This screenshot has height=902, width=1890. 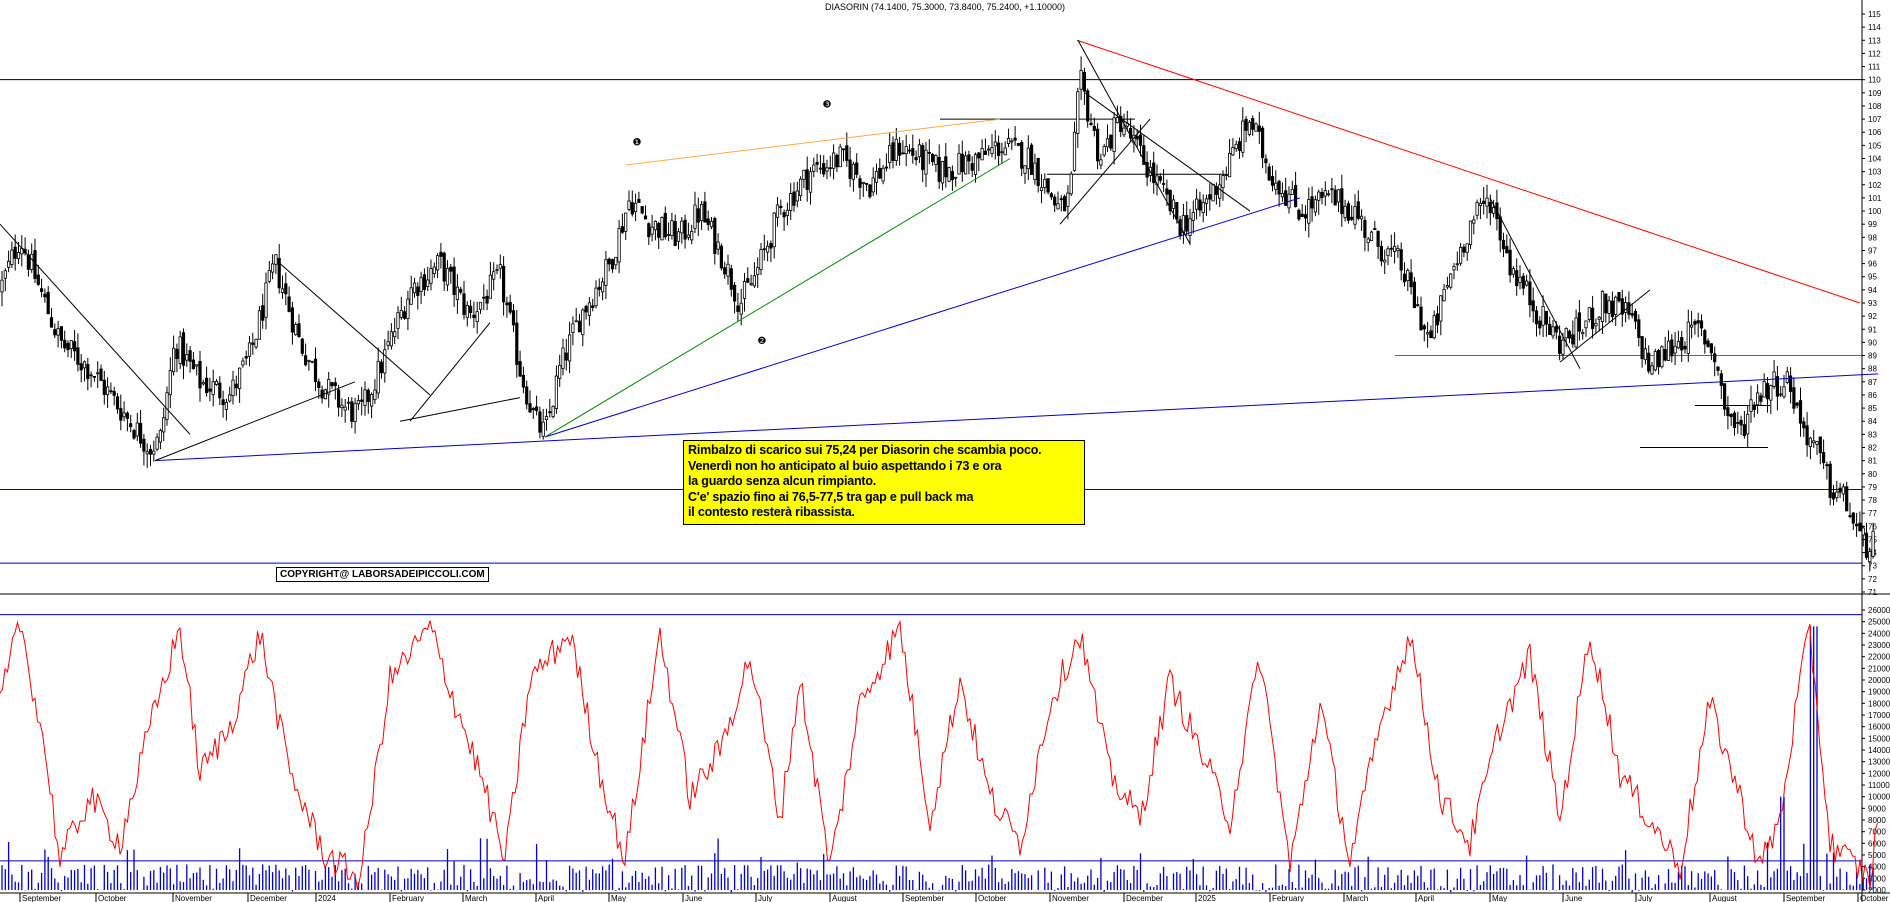 I want to click on volume-tick-label: 11000, so click(x=1879, y=785).